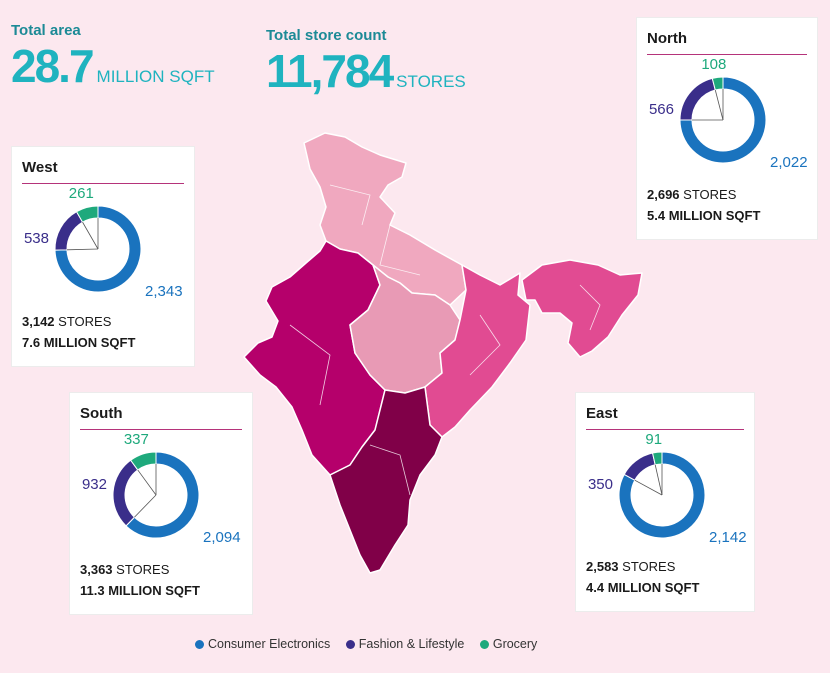  What do you see at coordinates (602, 413) in the screenshot?
I see `east-panel-title: East` at bounding box center [602, 413].